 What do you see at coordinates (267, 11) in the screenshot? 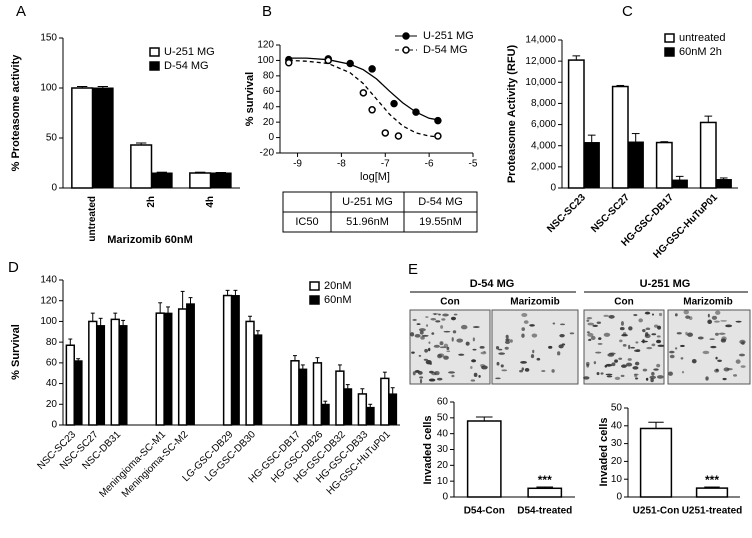
I see `panel-letter: B` at bounding box center [267, 11].